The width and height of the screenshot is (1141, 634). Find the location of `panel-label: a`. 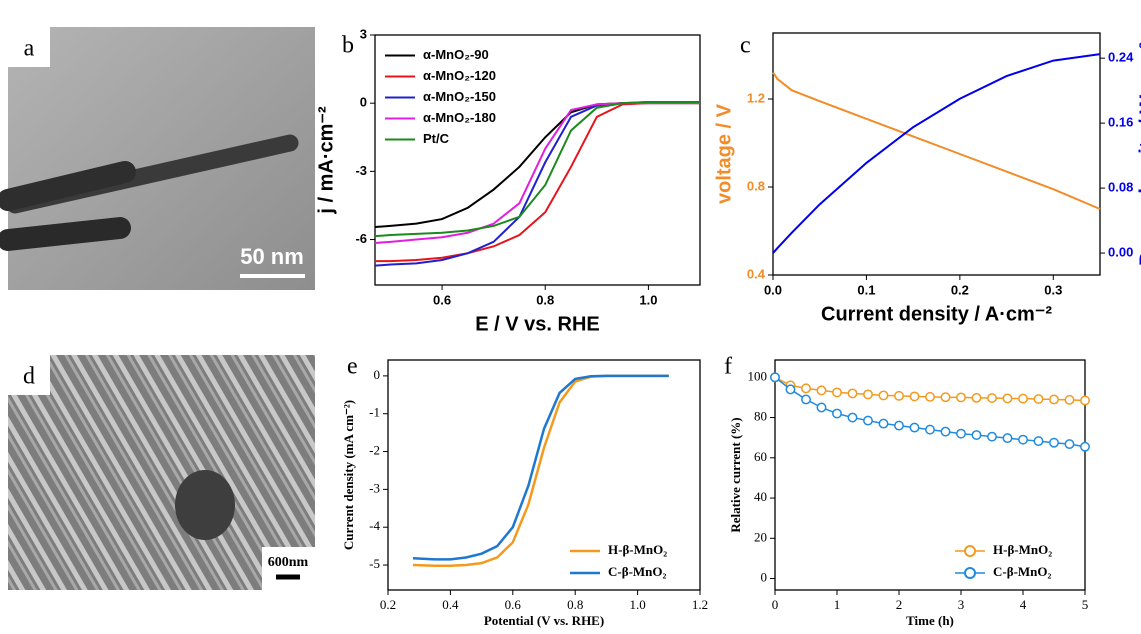

panel-label: a is located at coordinates (29, 49).